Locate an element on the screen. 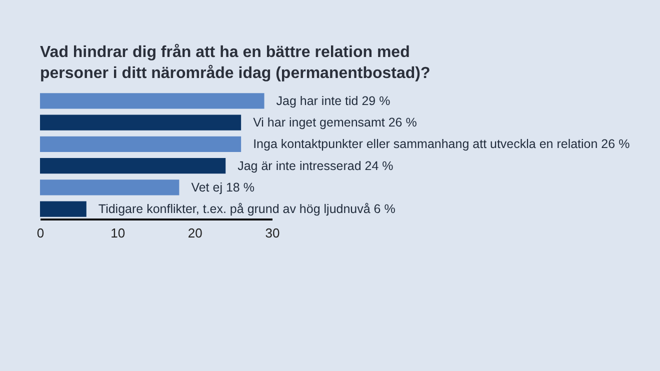  category-label: Inga kontaktpunkter eller sammanhang att utveckla en relation 26 % is located at coordinates (441, 144).